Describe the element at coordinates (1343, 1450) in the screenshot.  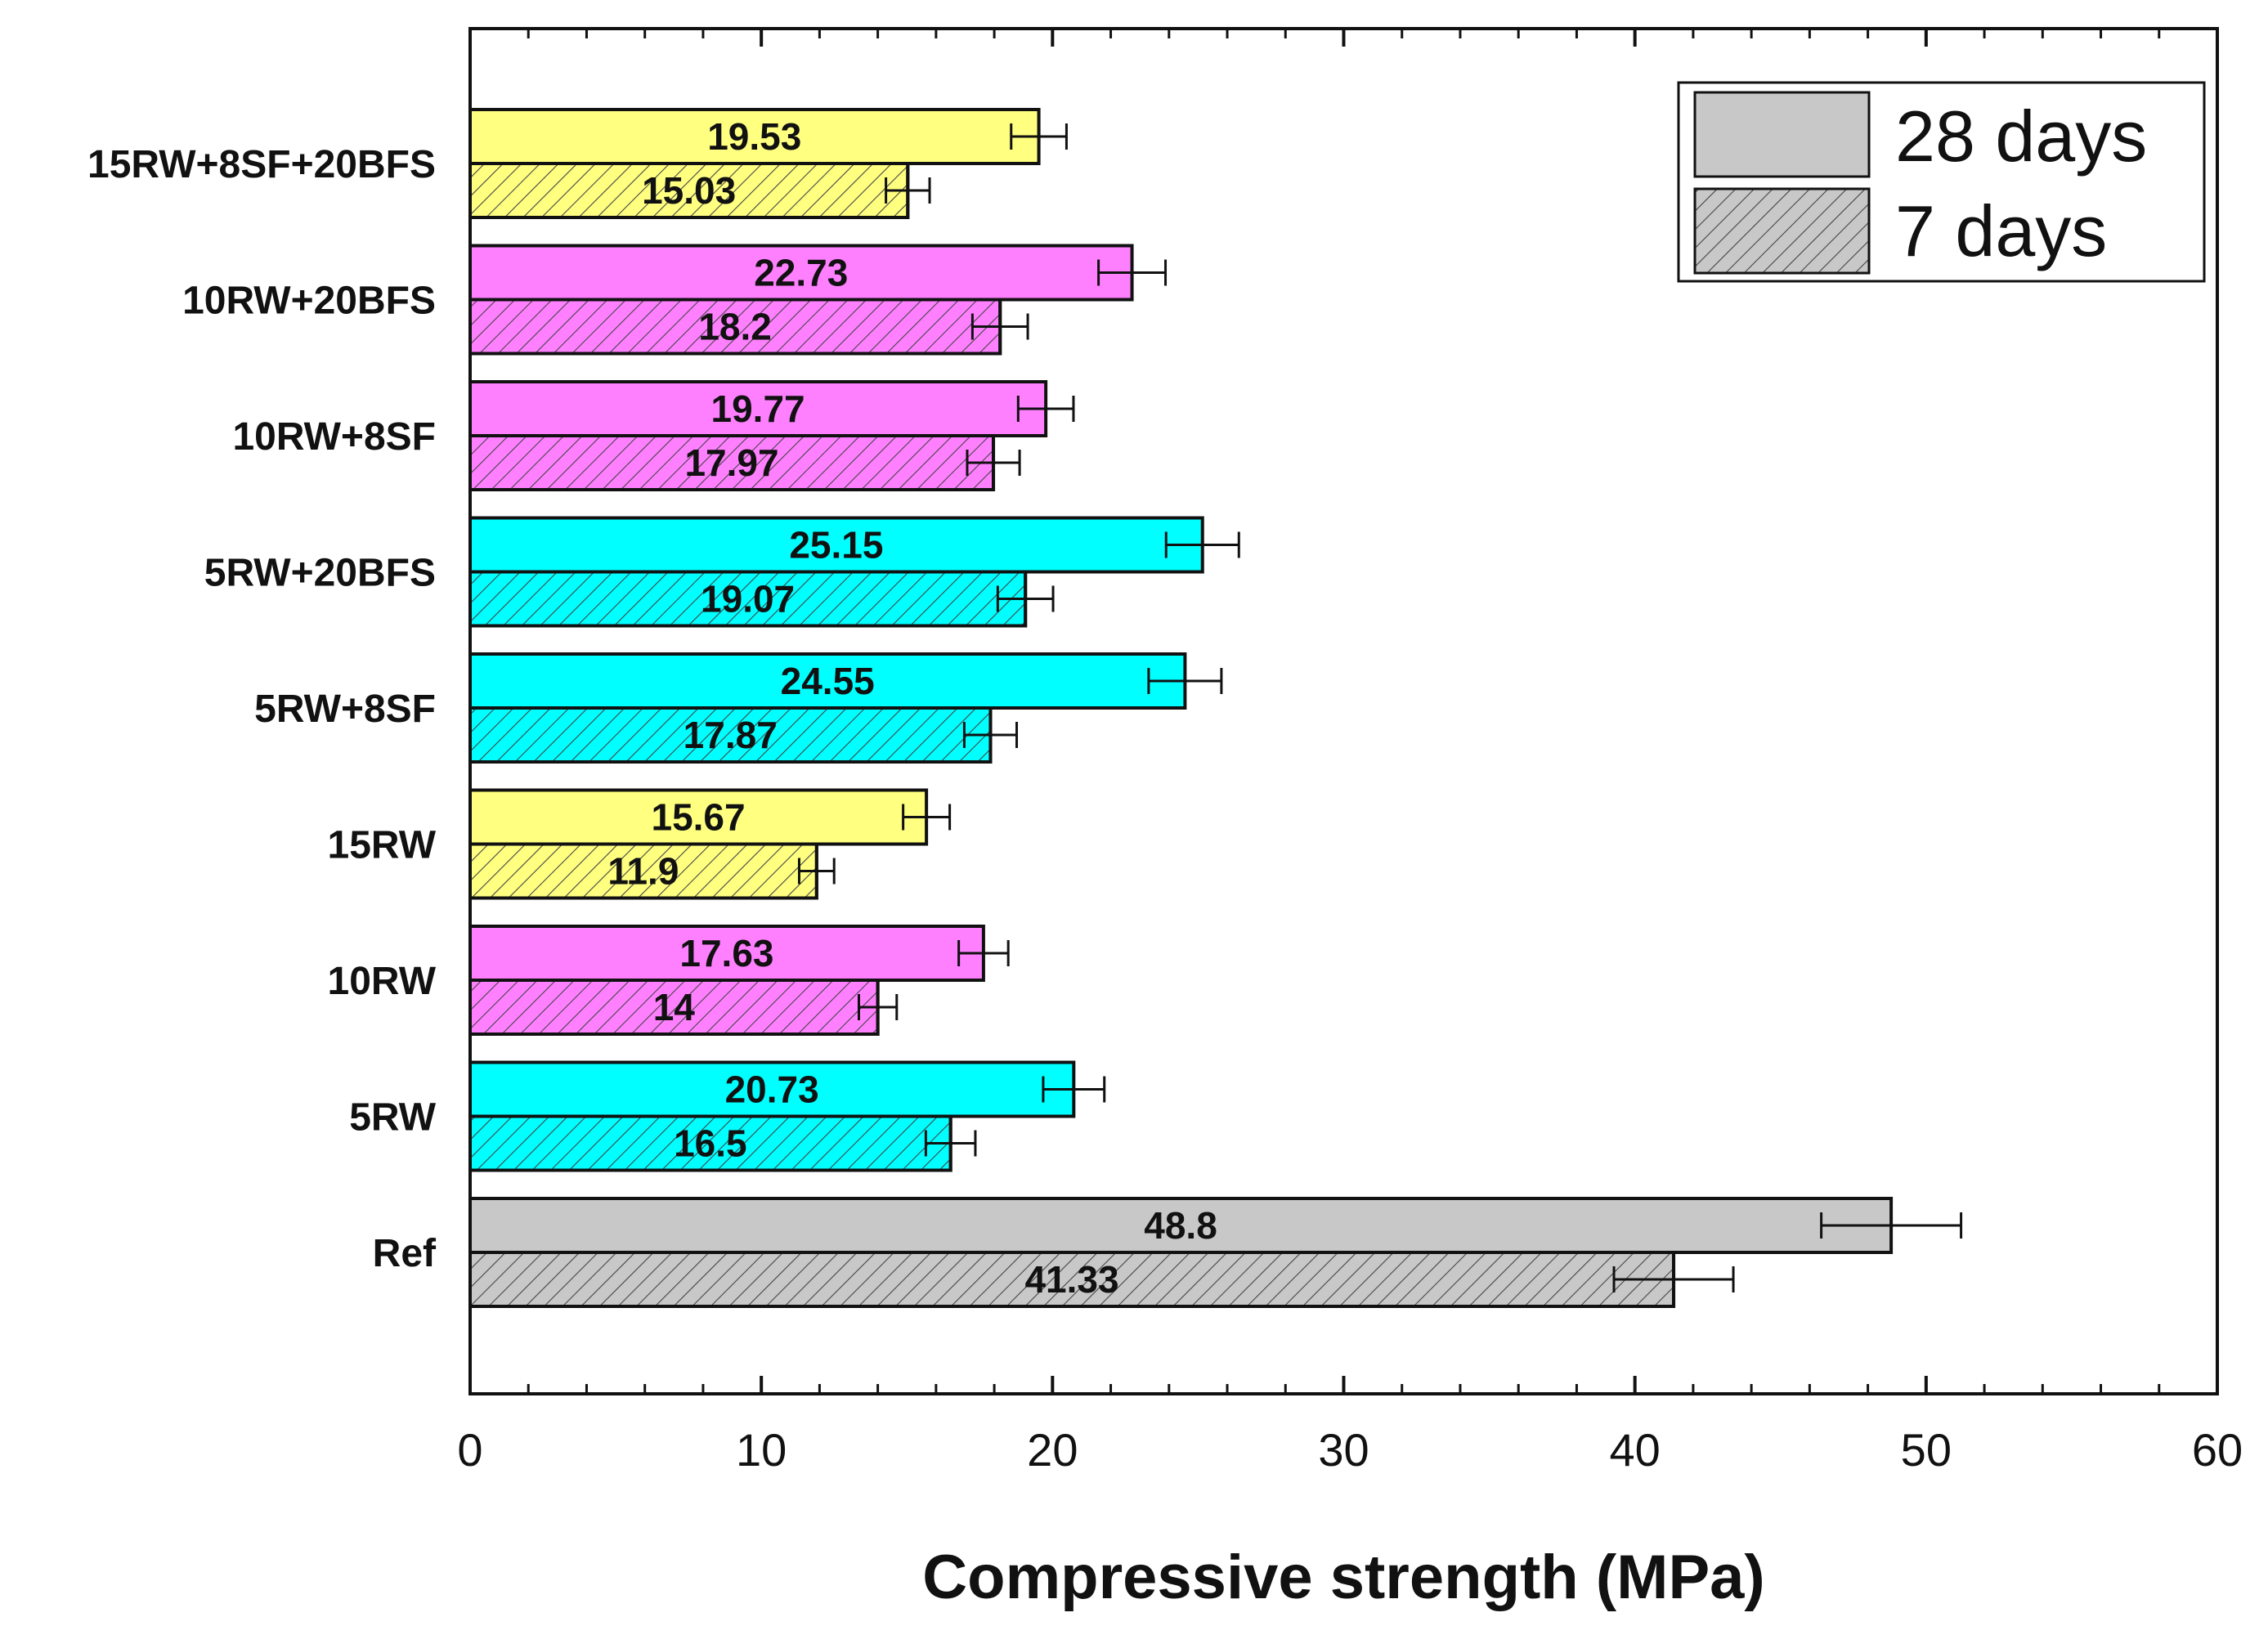
I see `tick-label-30: 30` at that location.